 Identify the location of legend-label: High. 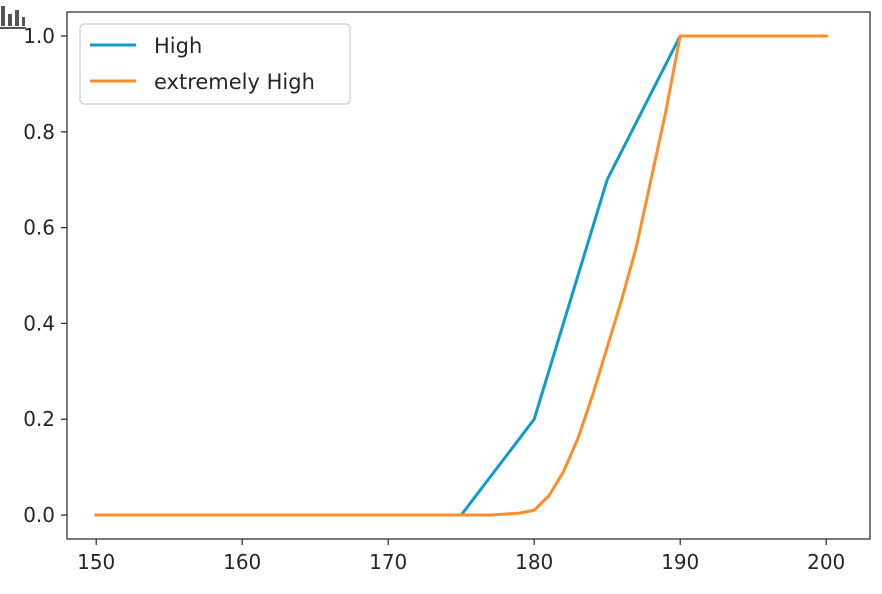
(178, 46).